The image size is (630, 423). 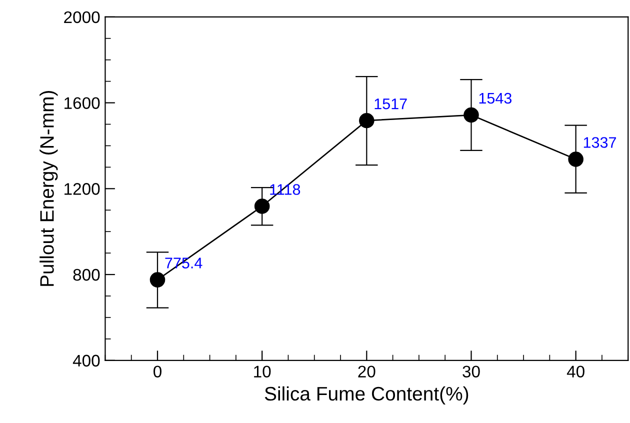 I want to click on y-axis-title: Pullout Energy (N-mm), so click(x=49, y=188).